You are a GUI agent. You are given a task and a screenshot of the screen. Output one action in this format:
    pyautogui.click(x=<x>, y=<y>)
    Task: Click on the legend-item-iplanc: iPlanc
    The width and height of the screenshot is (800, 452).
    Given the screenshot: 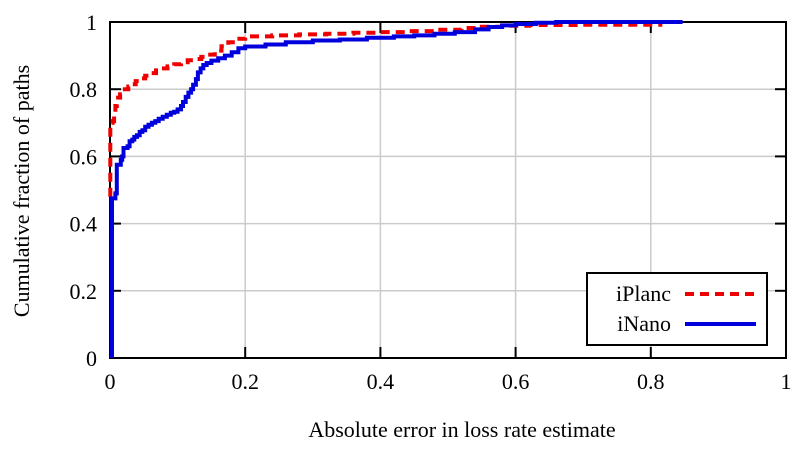 What is the action you would take?
    pyautogui.click(x=672, y=294)
    